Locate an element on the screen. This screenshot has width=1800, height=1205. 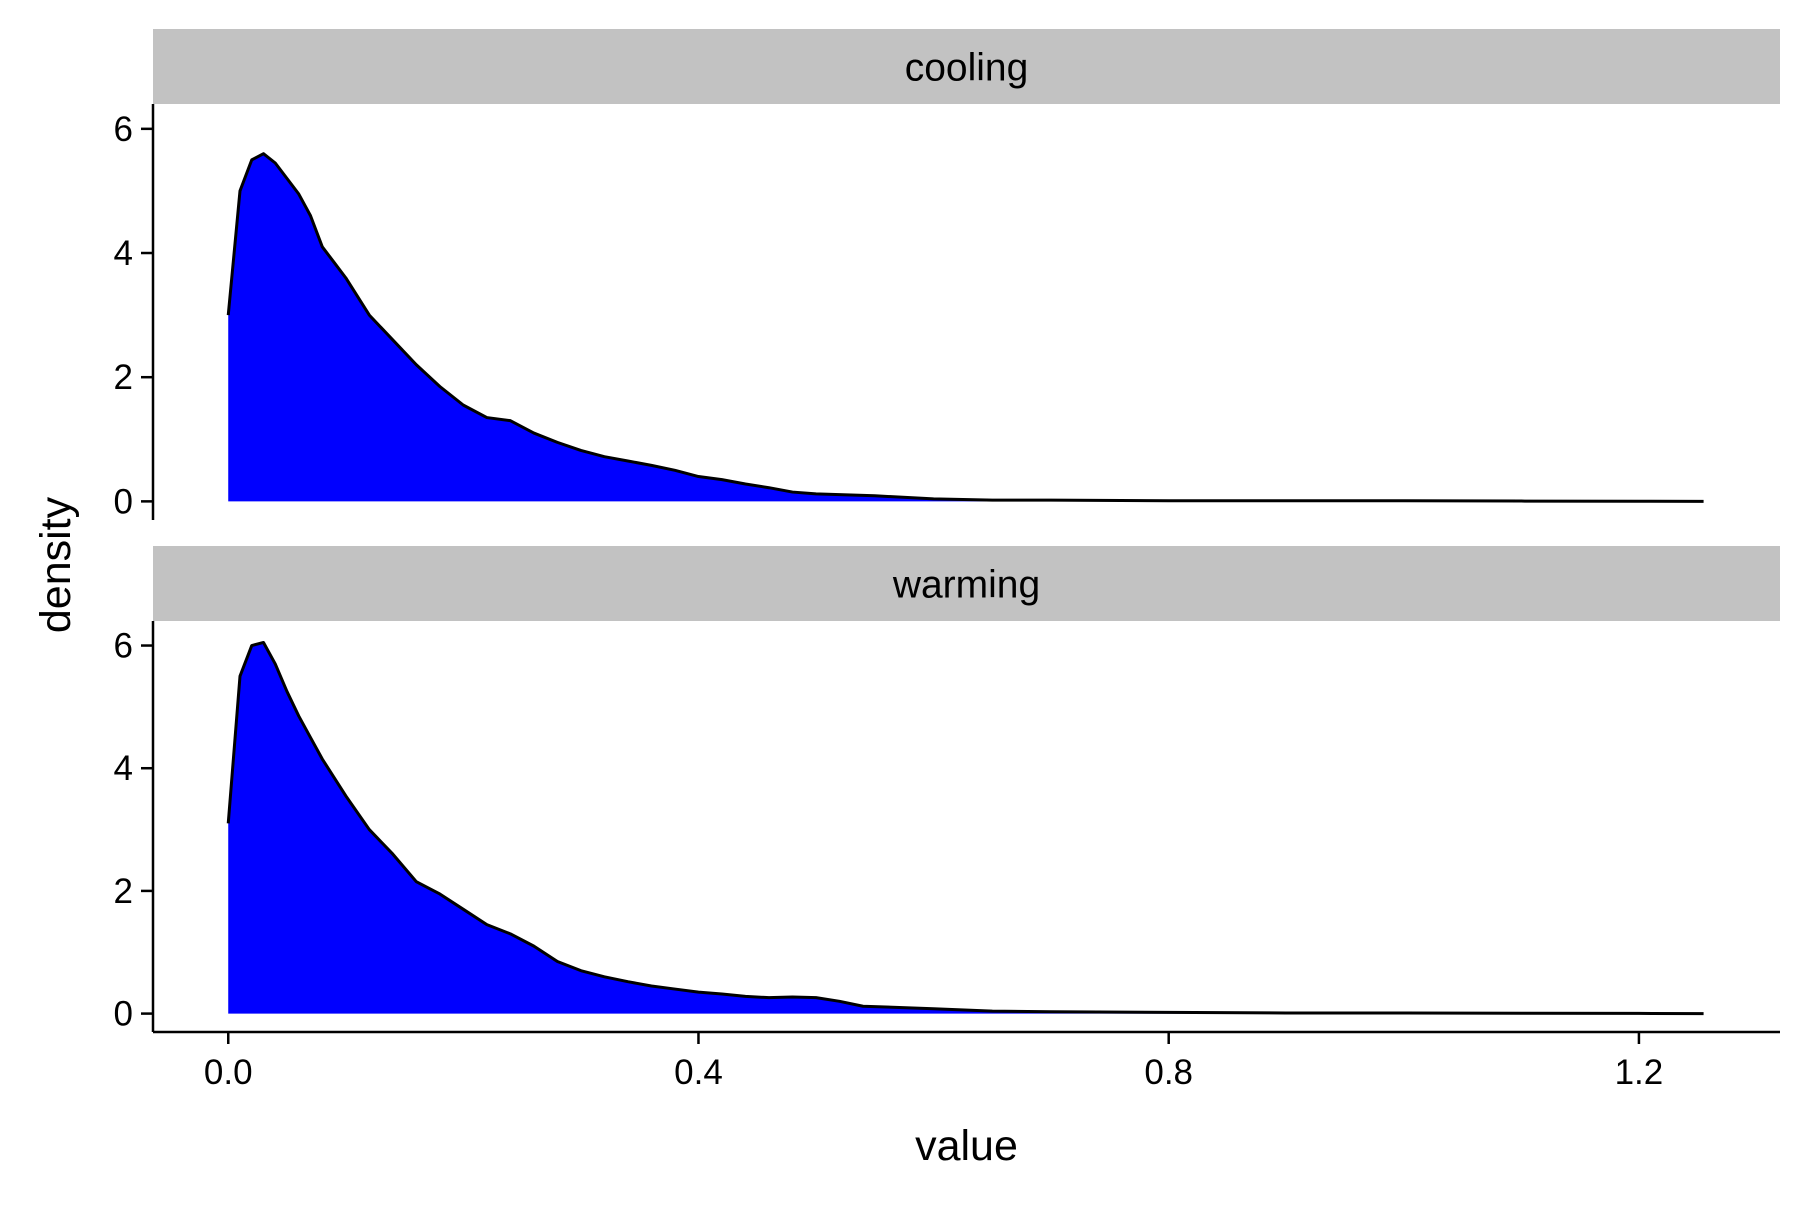
facet-strip-cooling is located at coordinates (966, 66).